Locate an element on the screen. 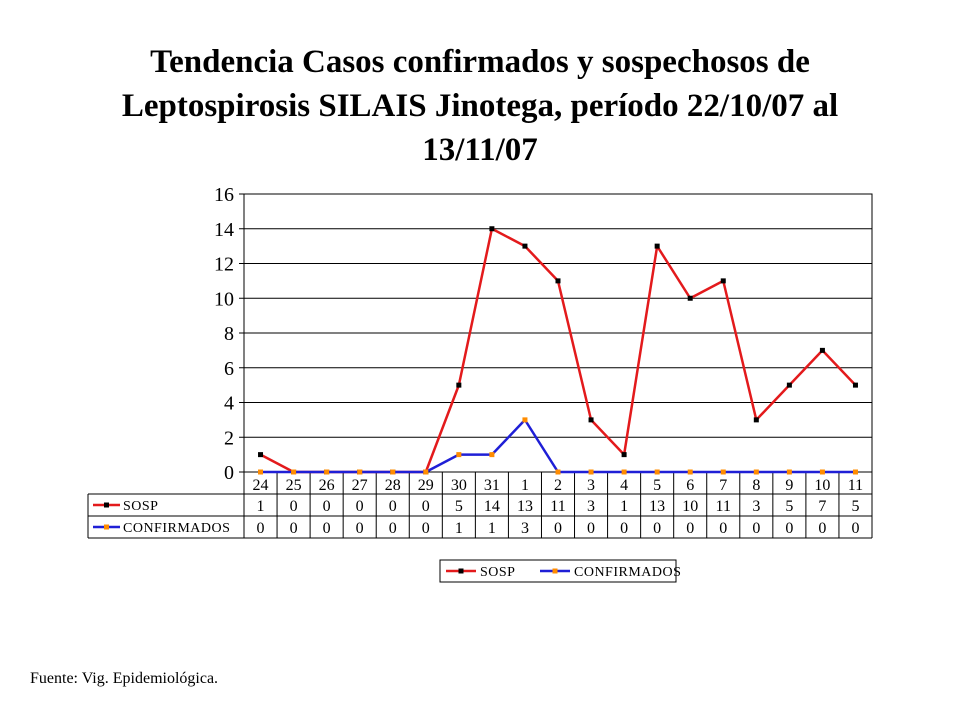 Image resolution: width=960 pixels, height=720 pixels. y-axis-ticks: 0 2 4 6 8 10 12 14 16 is located at coordinates (229, 334).